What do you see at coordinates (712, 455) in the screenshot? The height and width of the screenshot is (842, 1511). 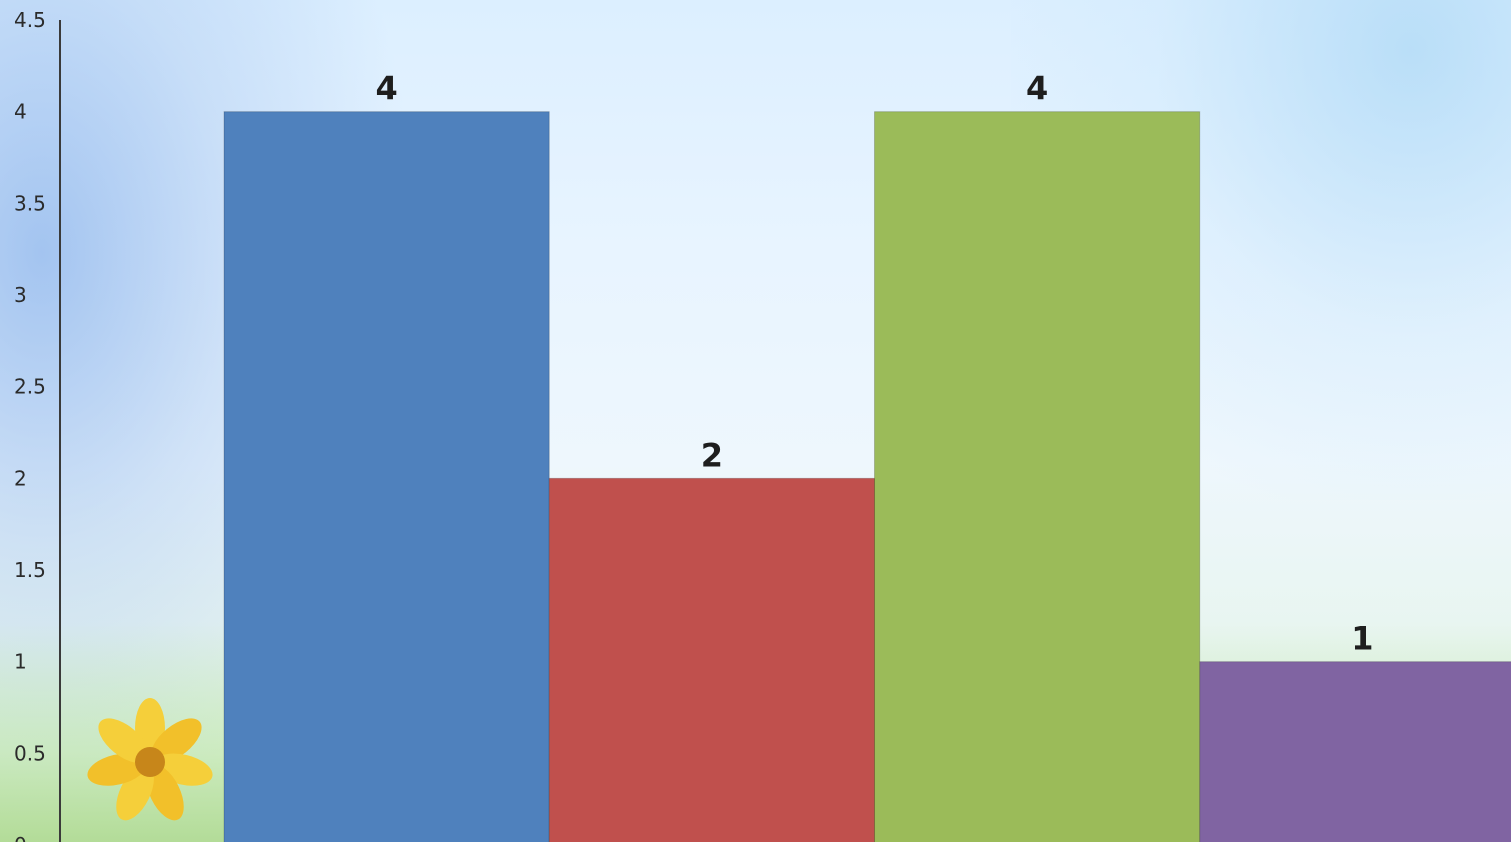 I see `bar-value-label: 2` at bounding box center [712, 455].